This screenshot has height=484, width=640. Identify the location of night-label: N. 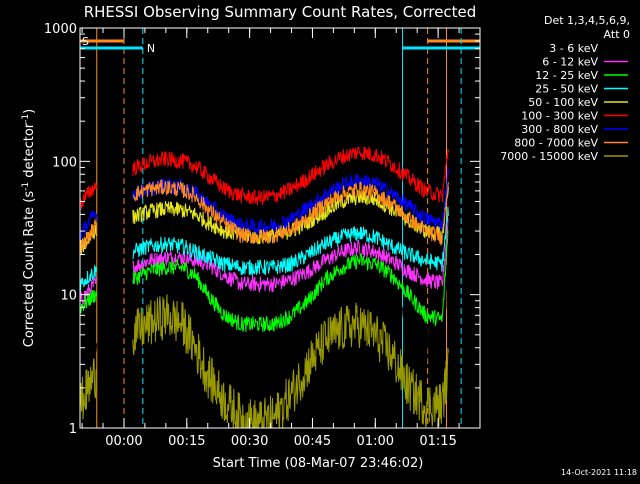
(151, 48).